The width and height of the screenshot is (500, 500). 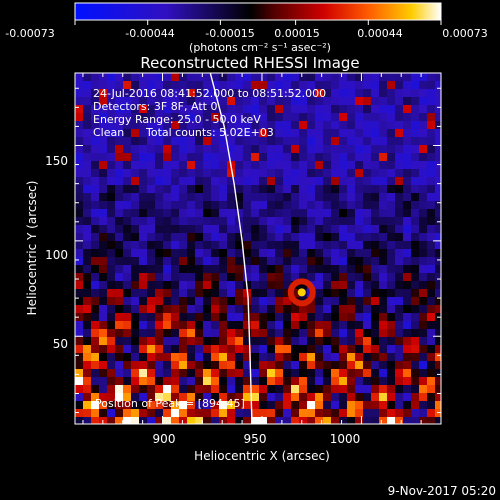 What do you see at coordinates (249, 63) in the screenshot?
I see `chart-title: Reconstructed RHESSI Image` at bounding box center [249, 63].